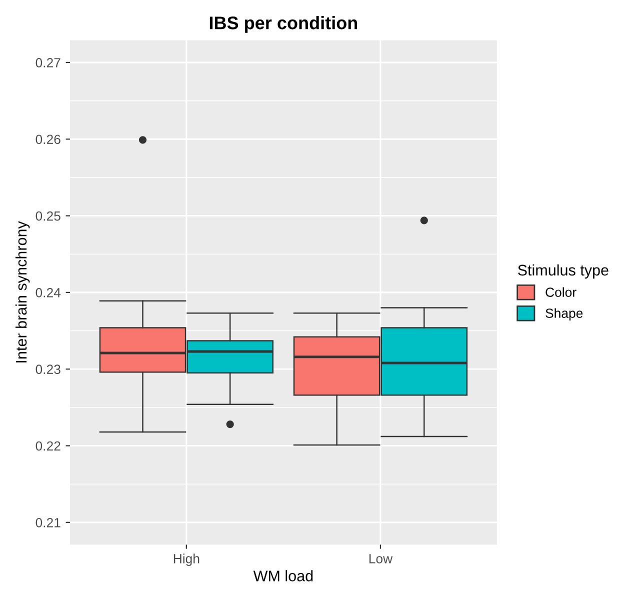 This screenshot has width=642, height=592. Describe the element at coordinates (22, 291) in the screenshot. I see `y-axis-title: Inter brain synchrony` at that location.